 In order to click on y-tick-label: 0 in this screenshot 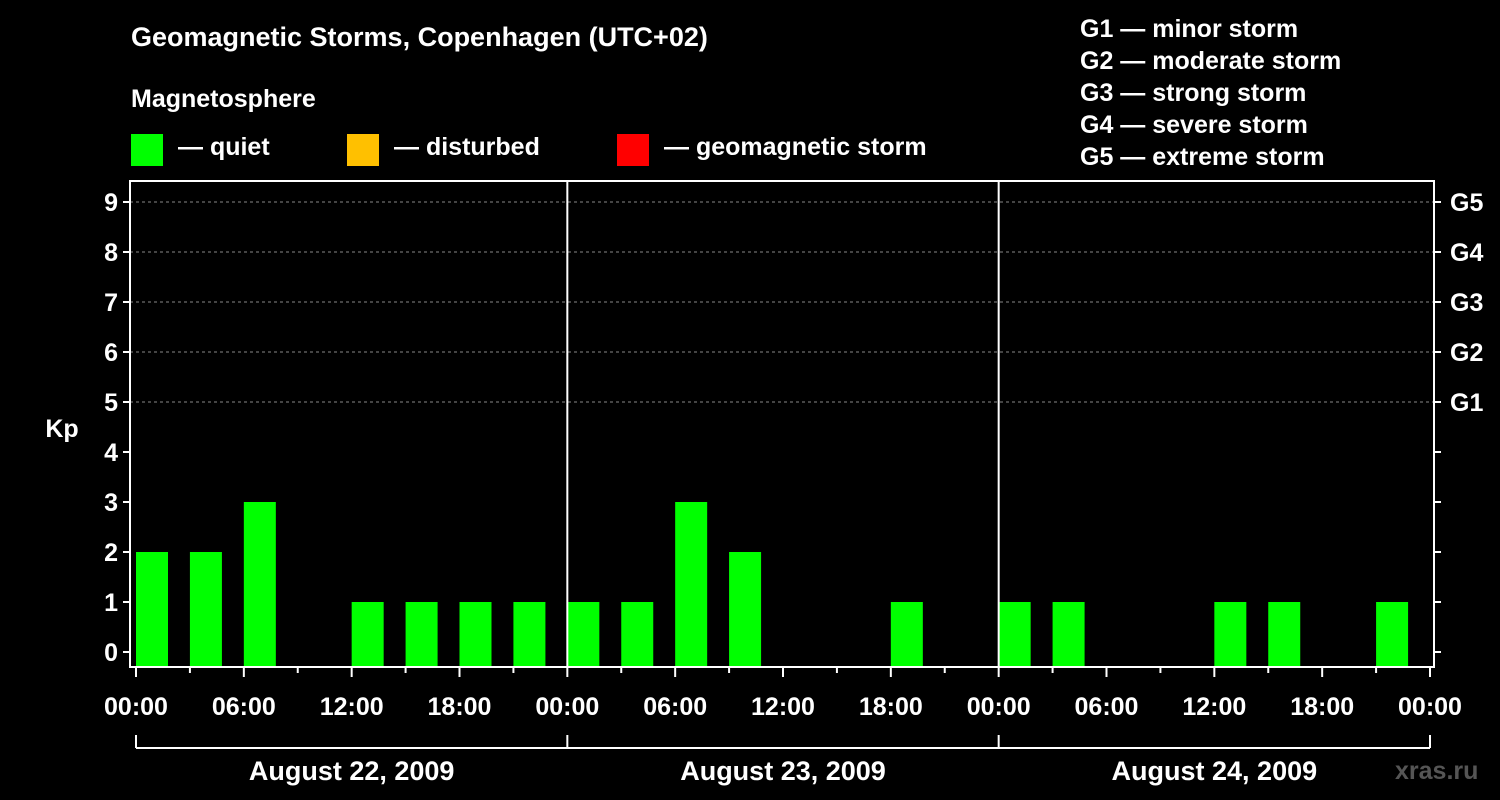, I will do `click(111, 653)`.